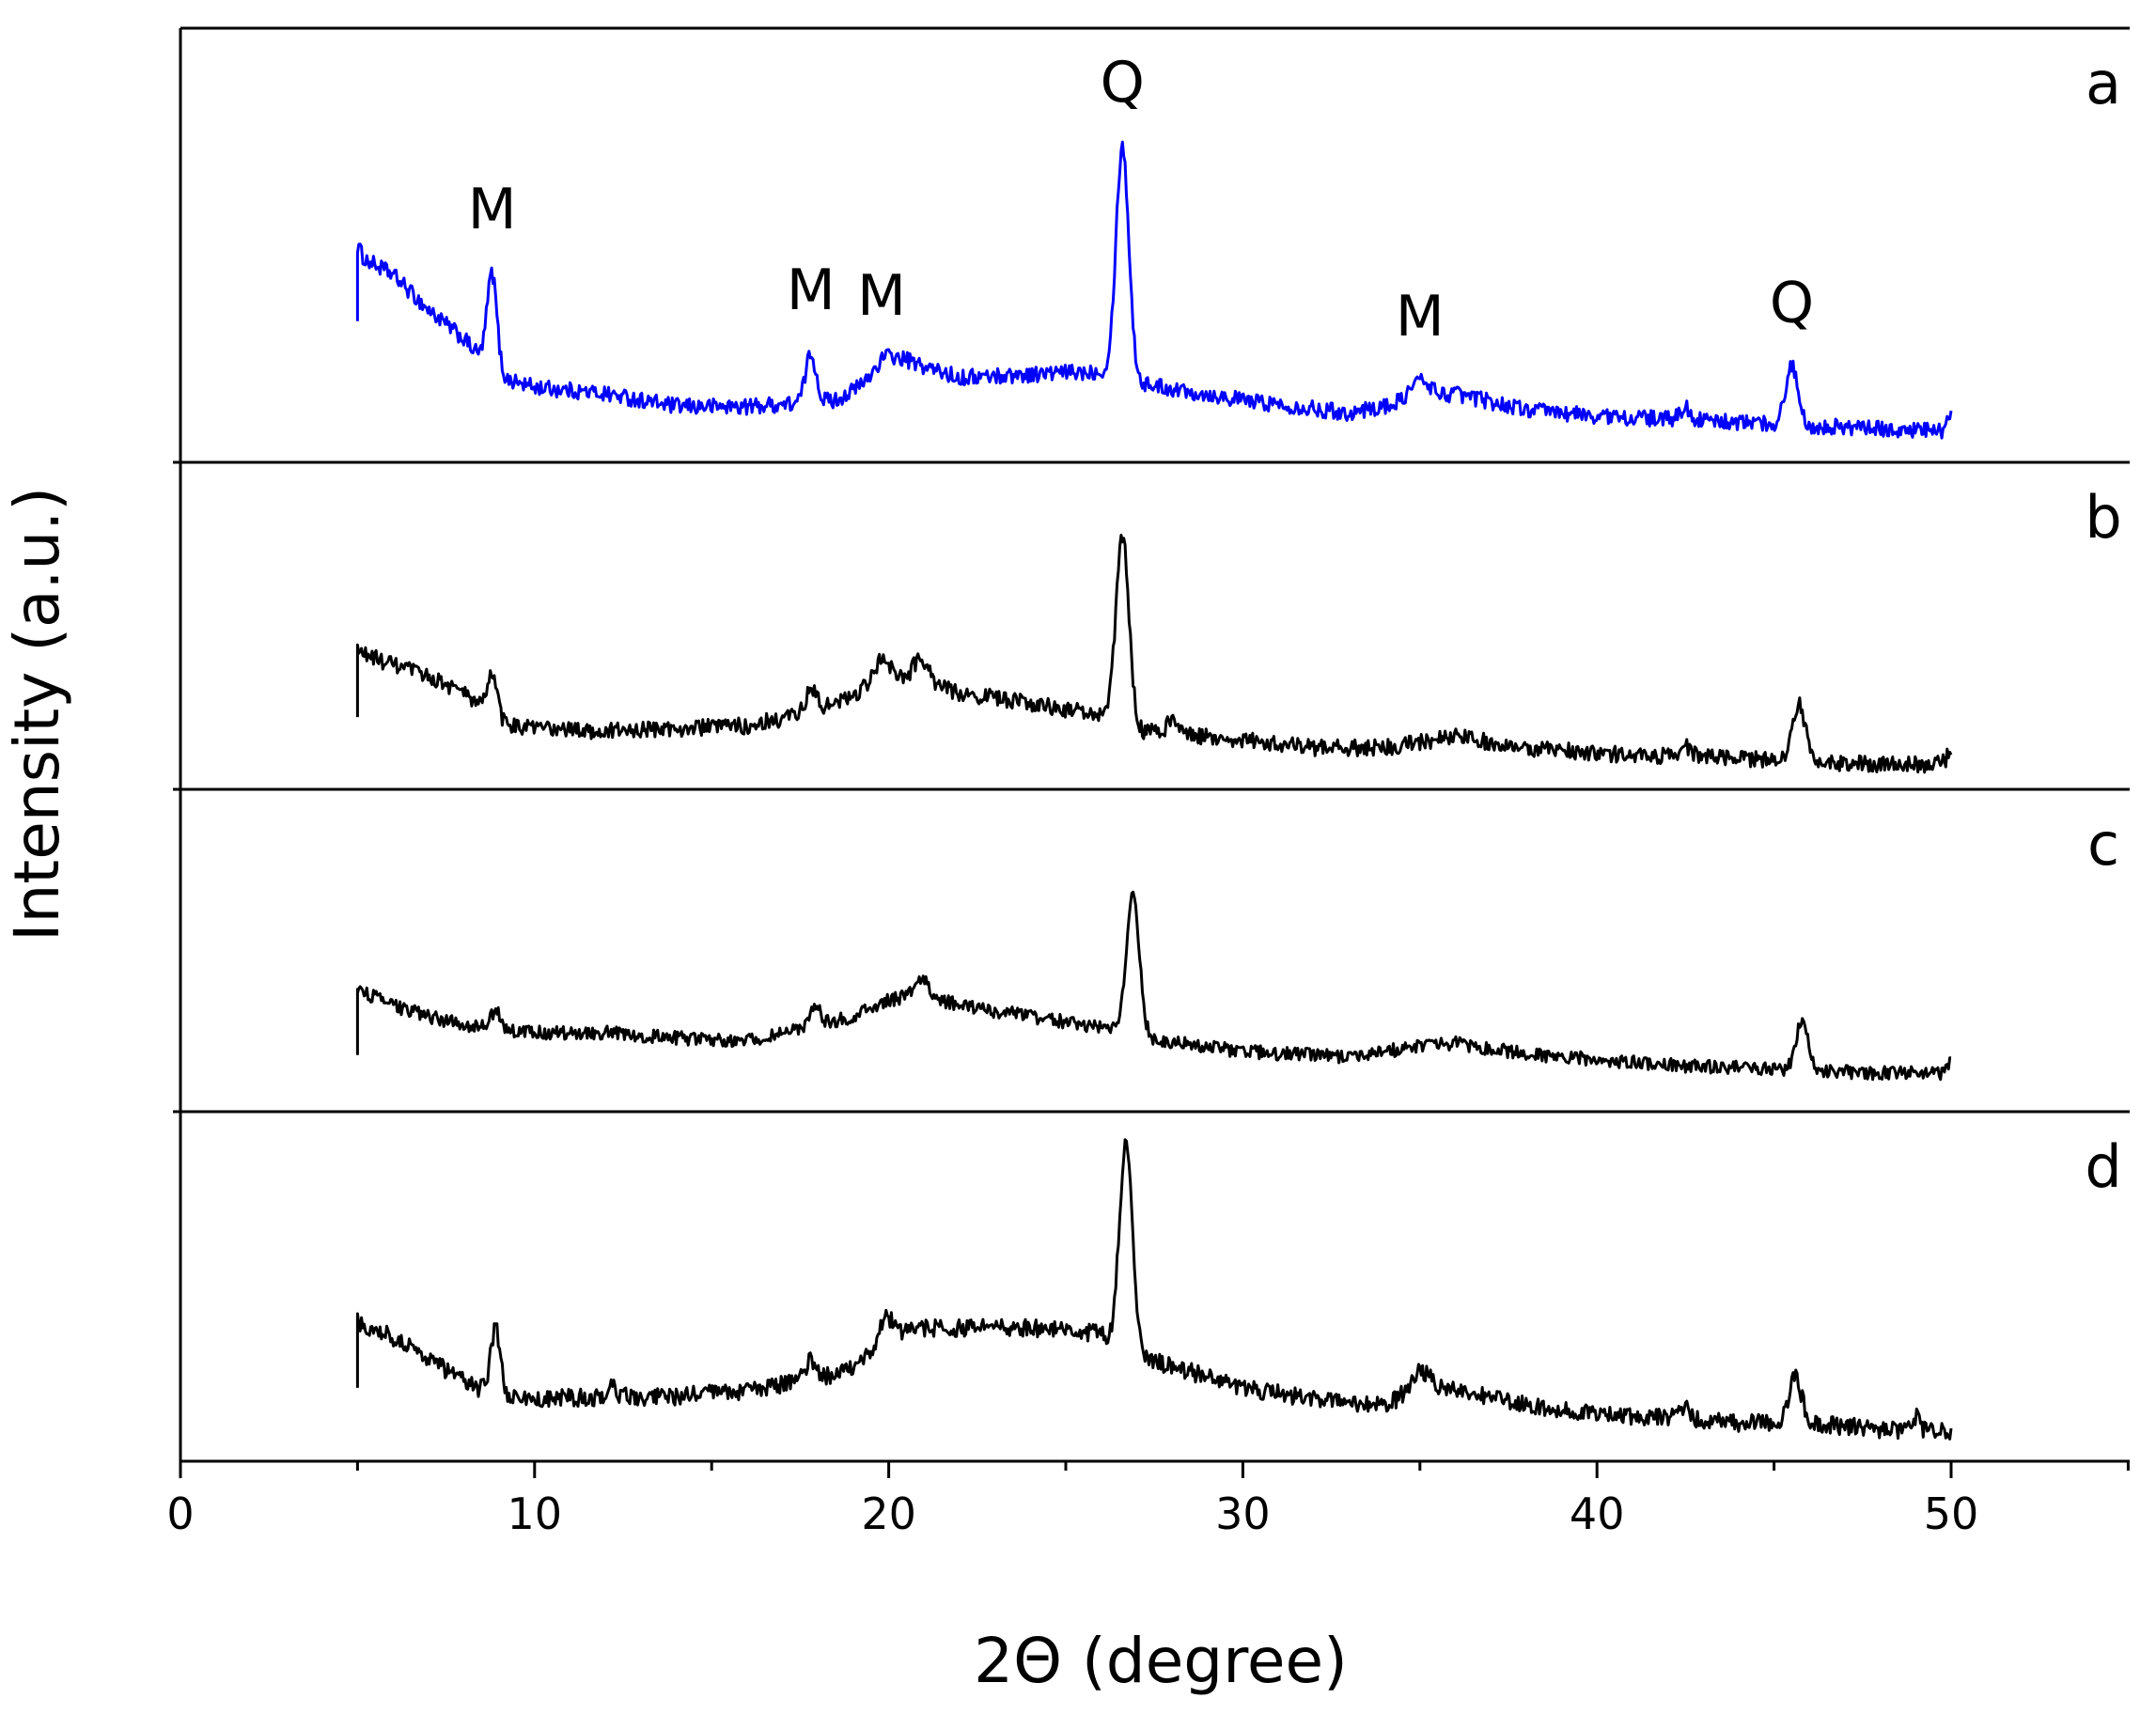 The height and width of the screenshot is (1714, 2156). What do you see at coordinates (2103, 625) in the screenshot?
I see `panel-labels-layer: a b c d` at bounding box center [2103, 625].